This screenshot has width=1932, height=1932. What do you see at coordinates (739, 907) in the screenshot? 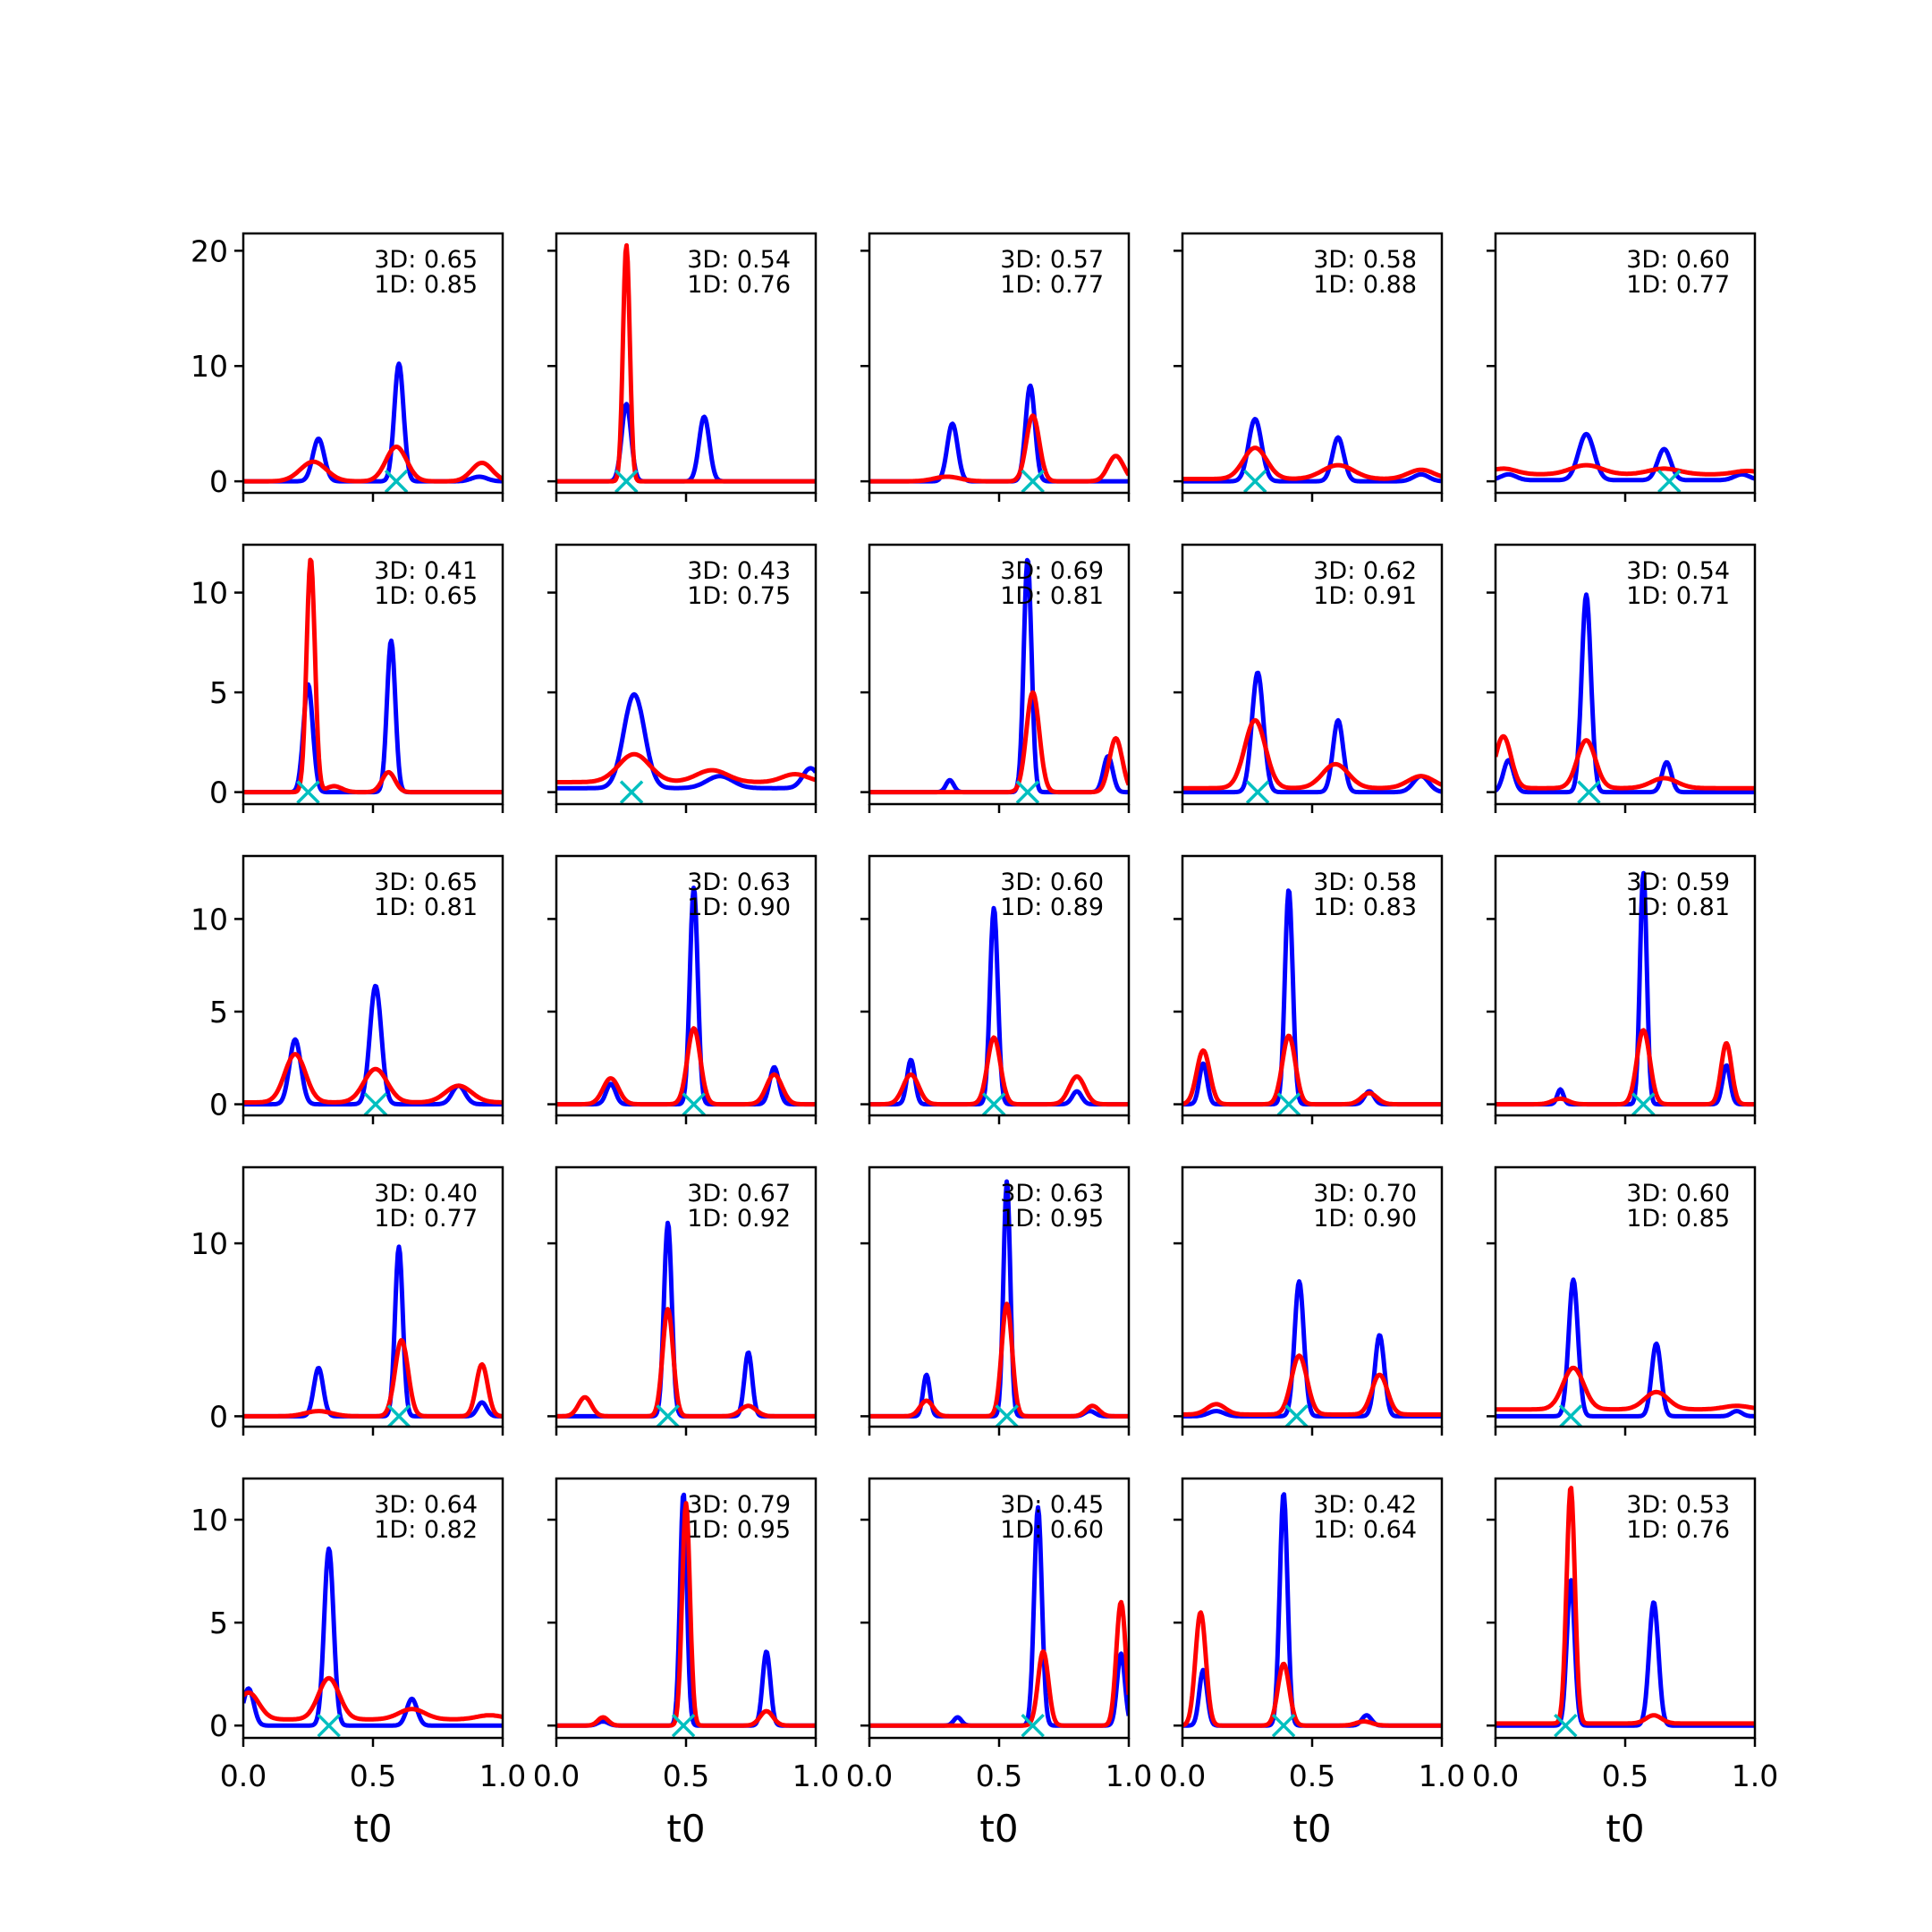
I see `annotation-1d: 1D: 0.90` at bounding box center [739, 907].